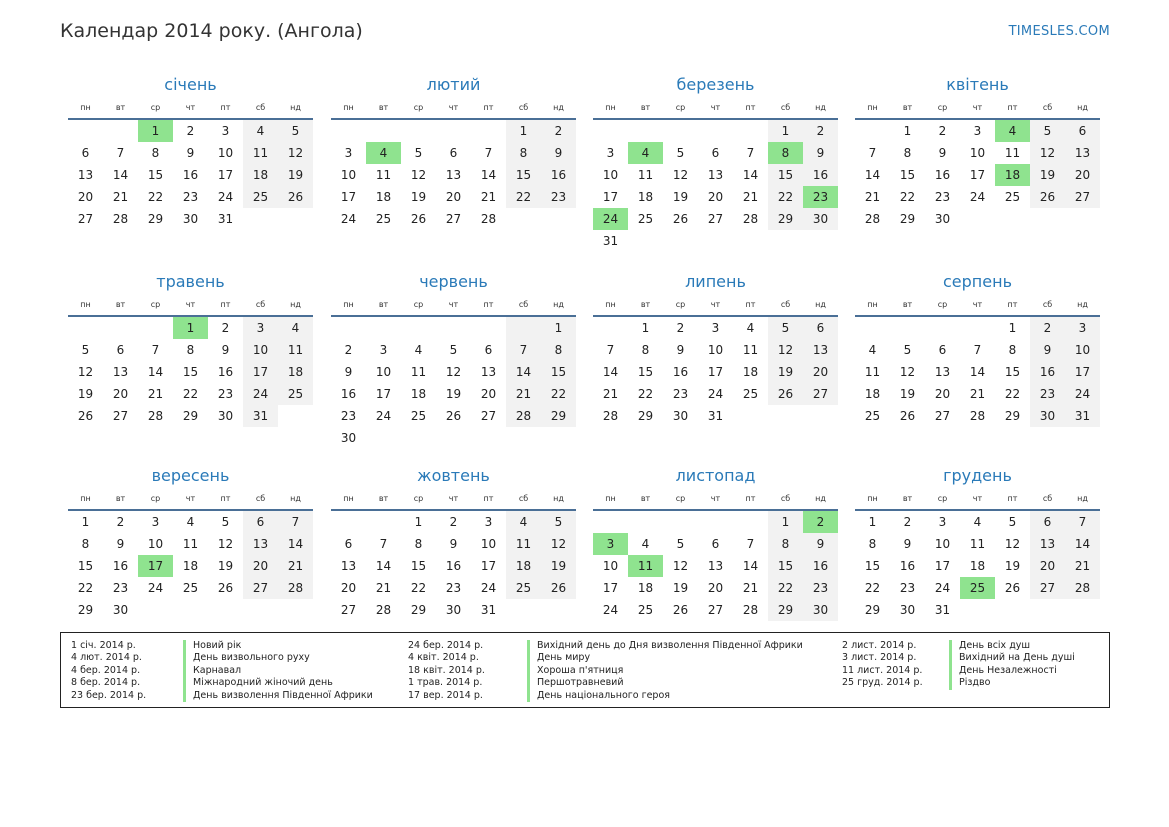  What do you see at coordinates (610, 197) in the screenshot?
I see `day-cell: 17` at bounding box center [610, 197].